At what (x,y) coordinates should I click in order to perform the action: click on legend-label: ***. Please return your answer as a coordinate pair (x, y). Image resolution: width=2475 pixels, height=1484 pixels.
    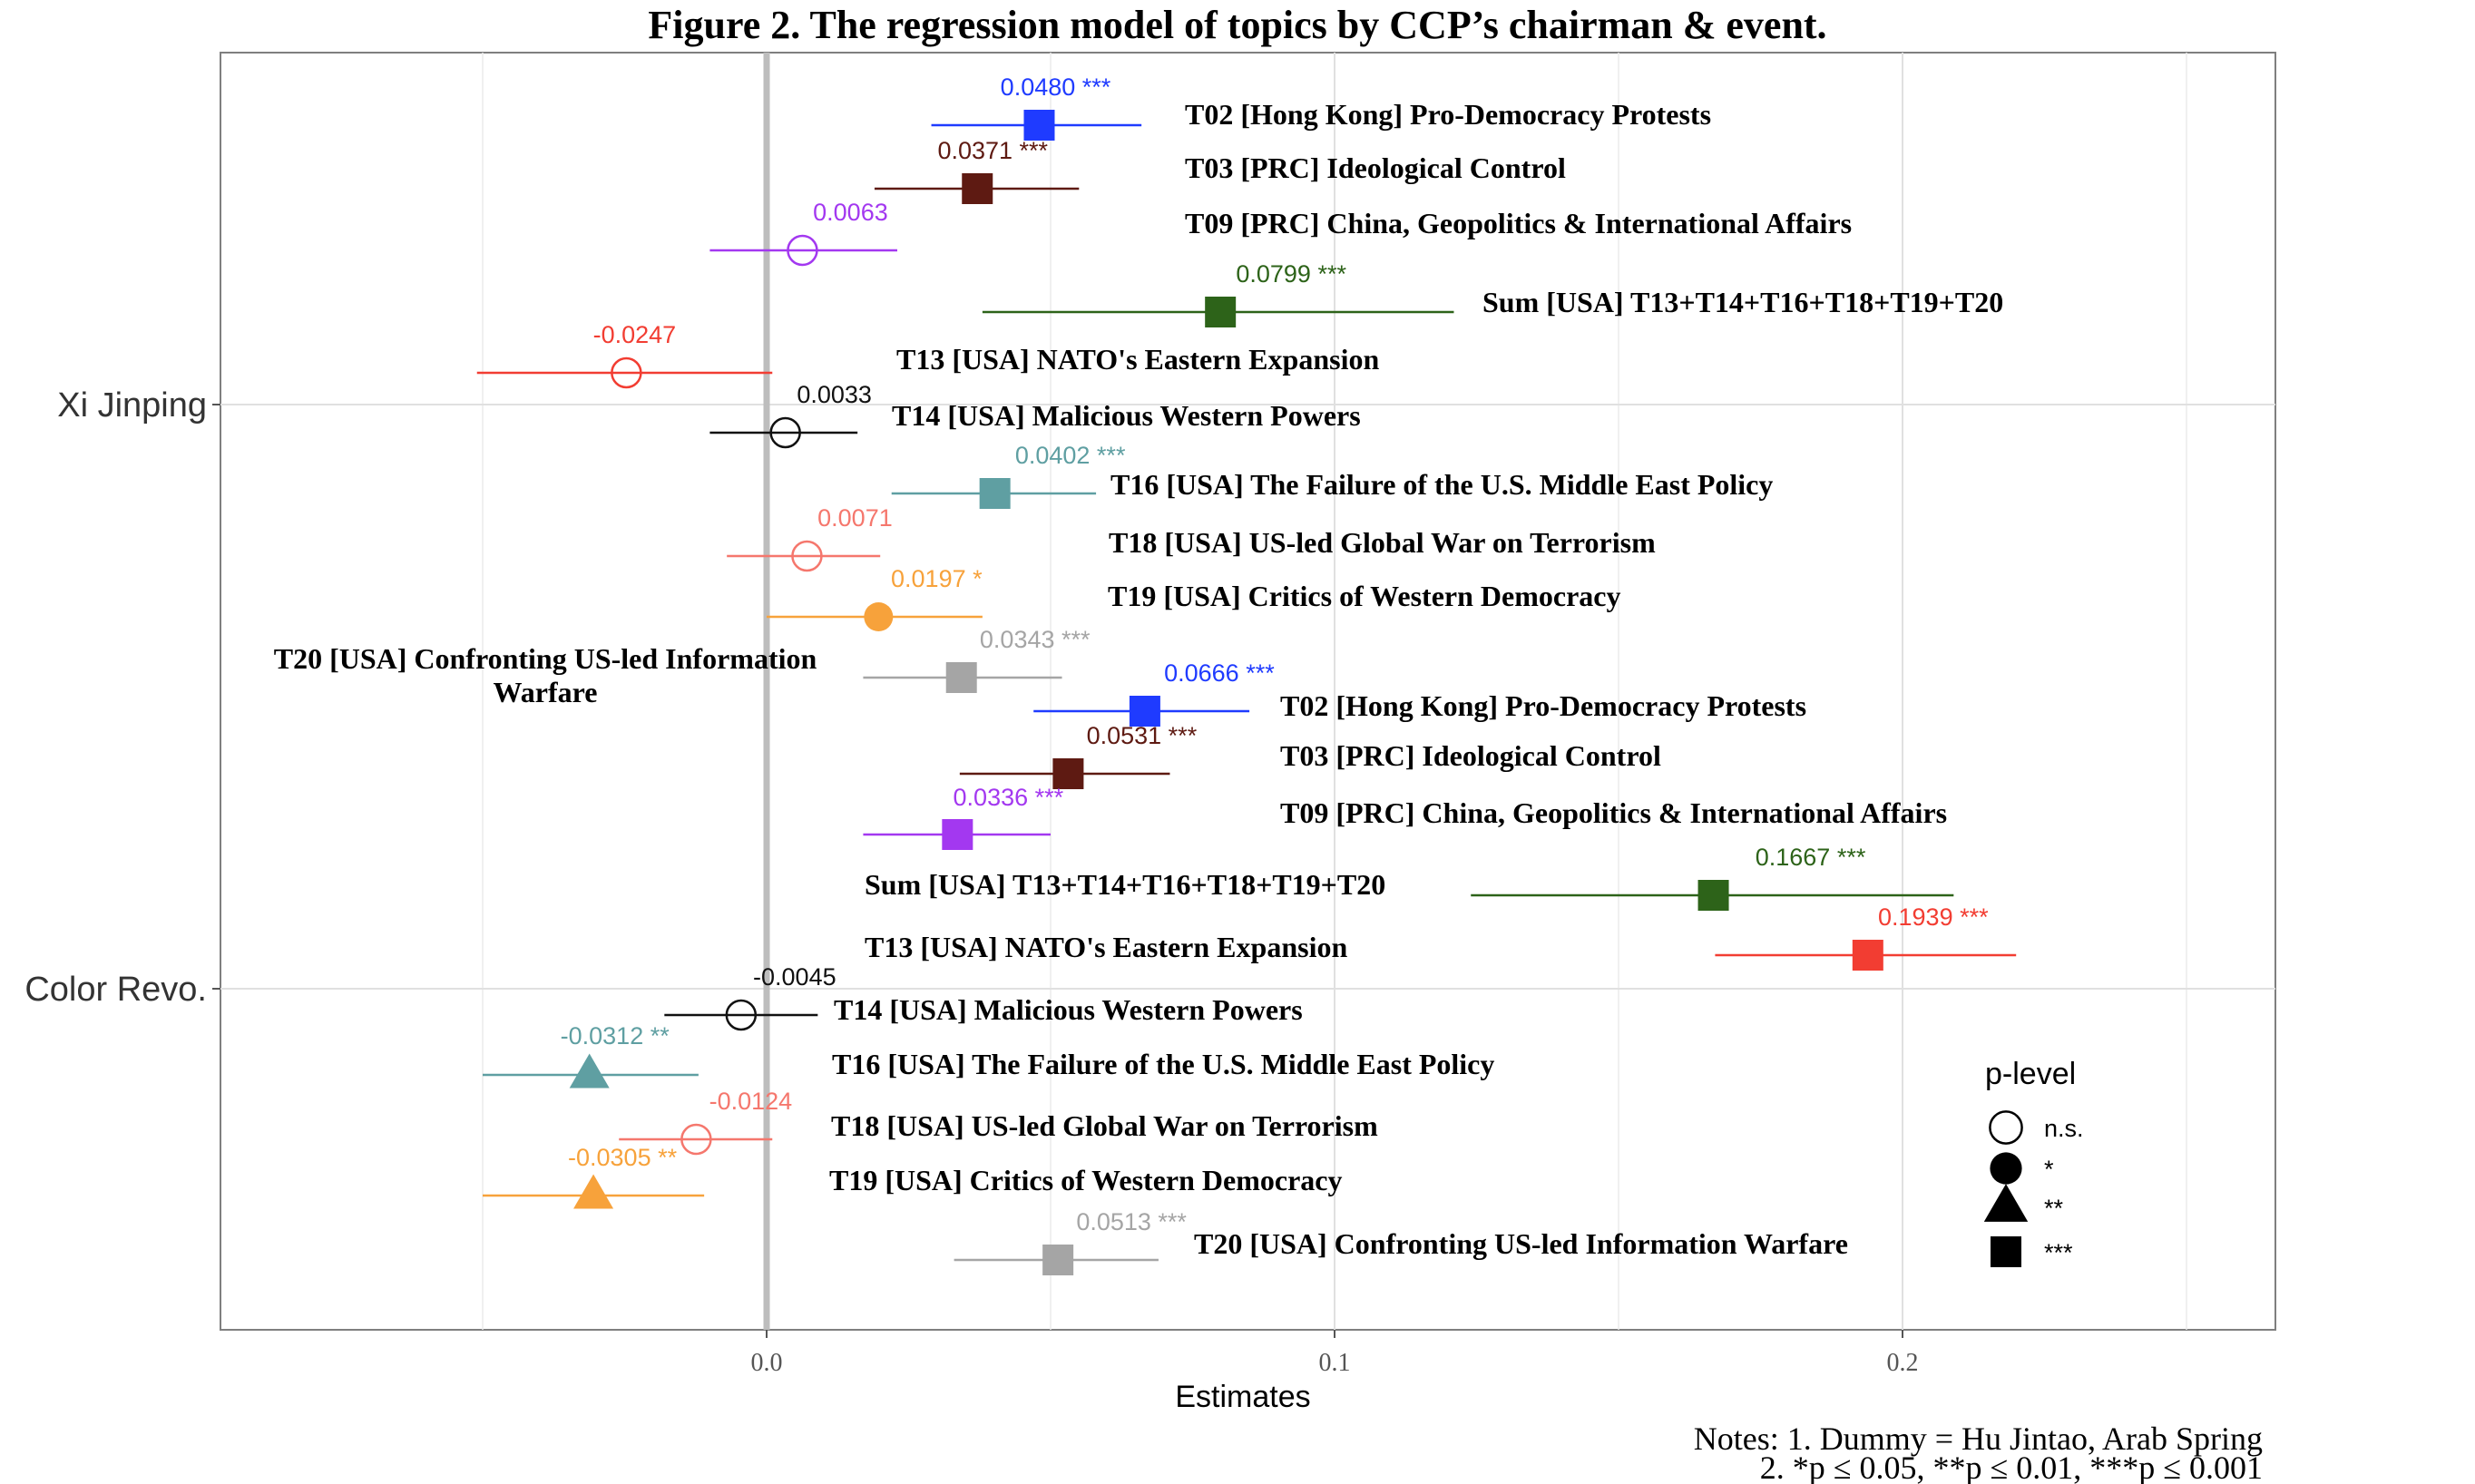
    Looking at the image, I should click on (2058, 1253).